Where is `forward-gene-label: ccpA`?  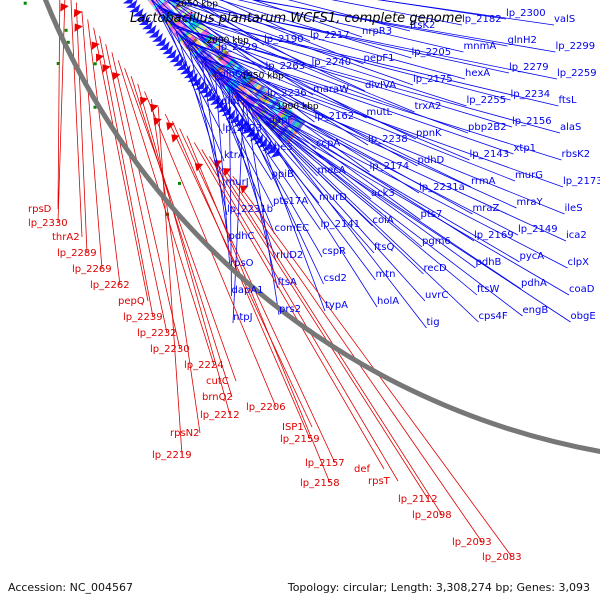
forward-gene-label: ccpA is located at coordinates (328, 143).